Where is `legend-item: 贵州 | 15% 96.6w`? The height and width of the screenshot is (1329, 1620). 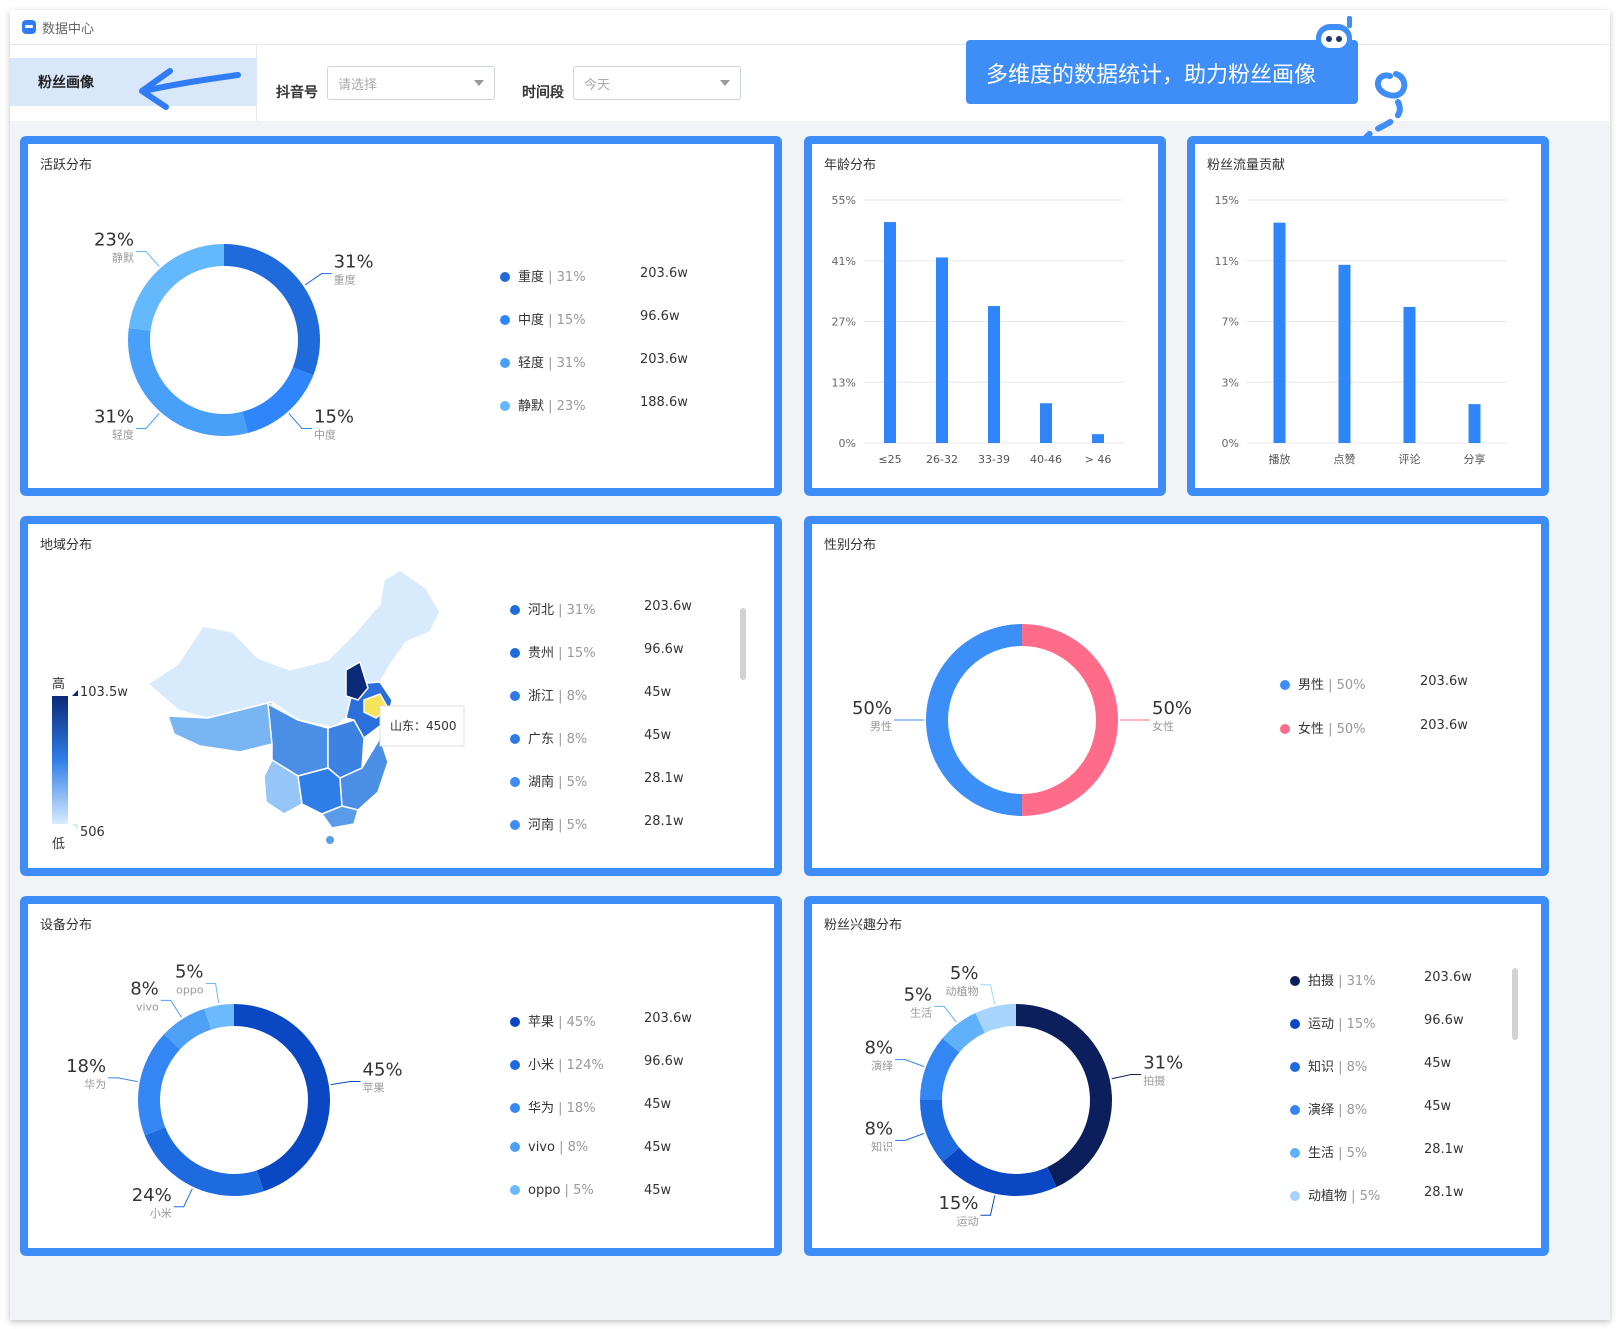
legend-item: 贵州 | 15% 96.6w is located at coordinates (597, 651).